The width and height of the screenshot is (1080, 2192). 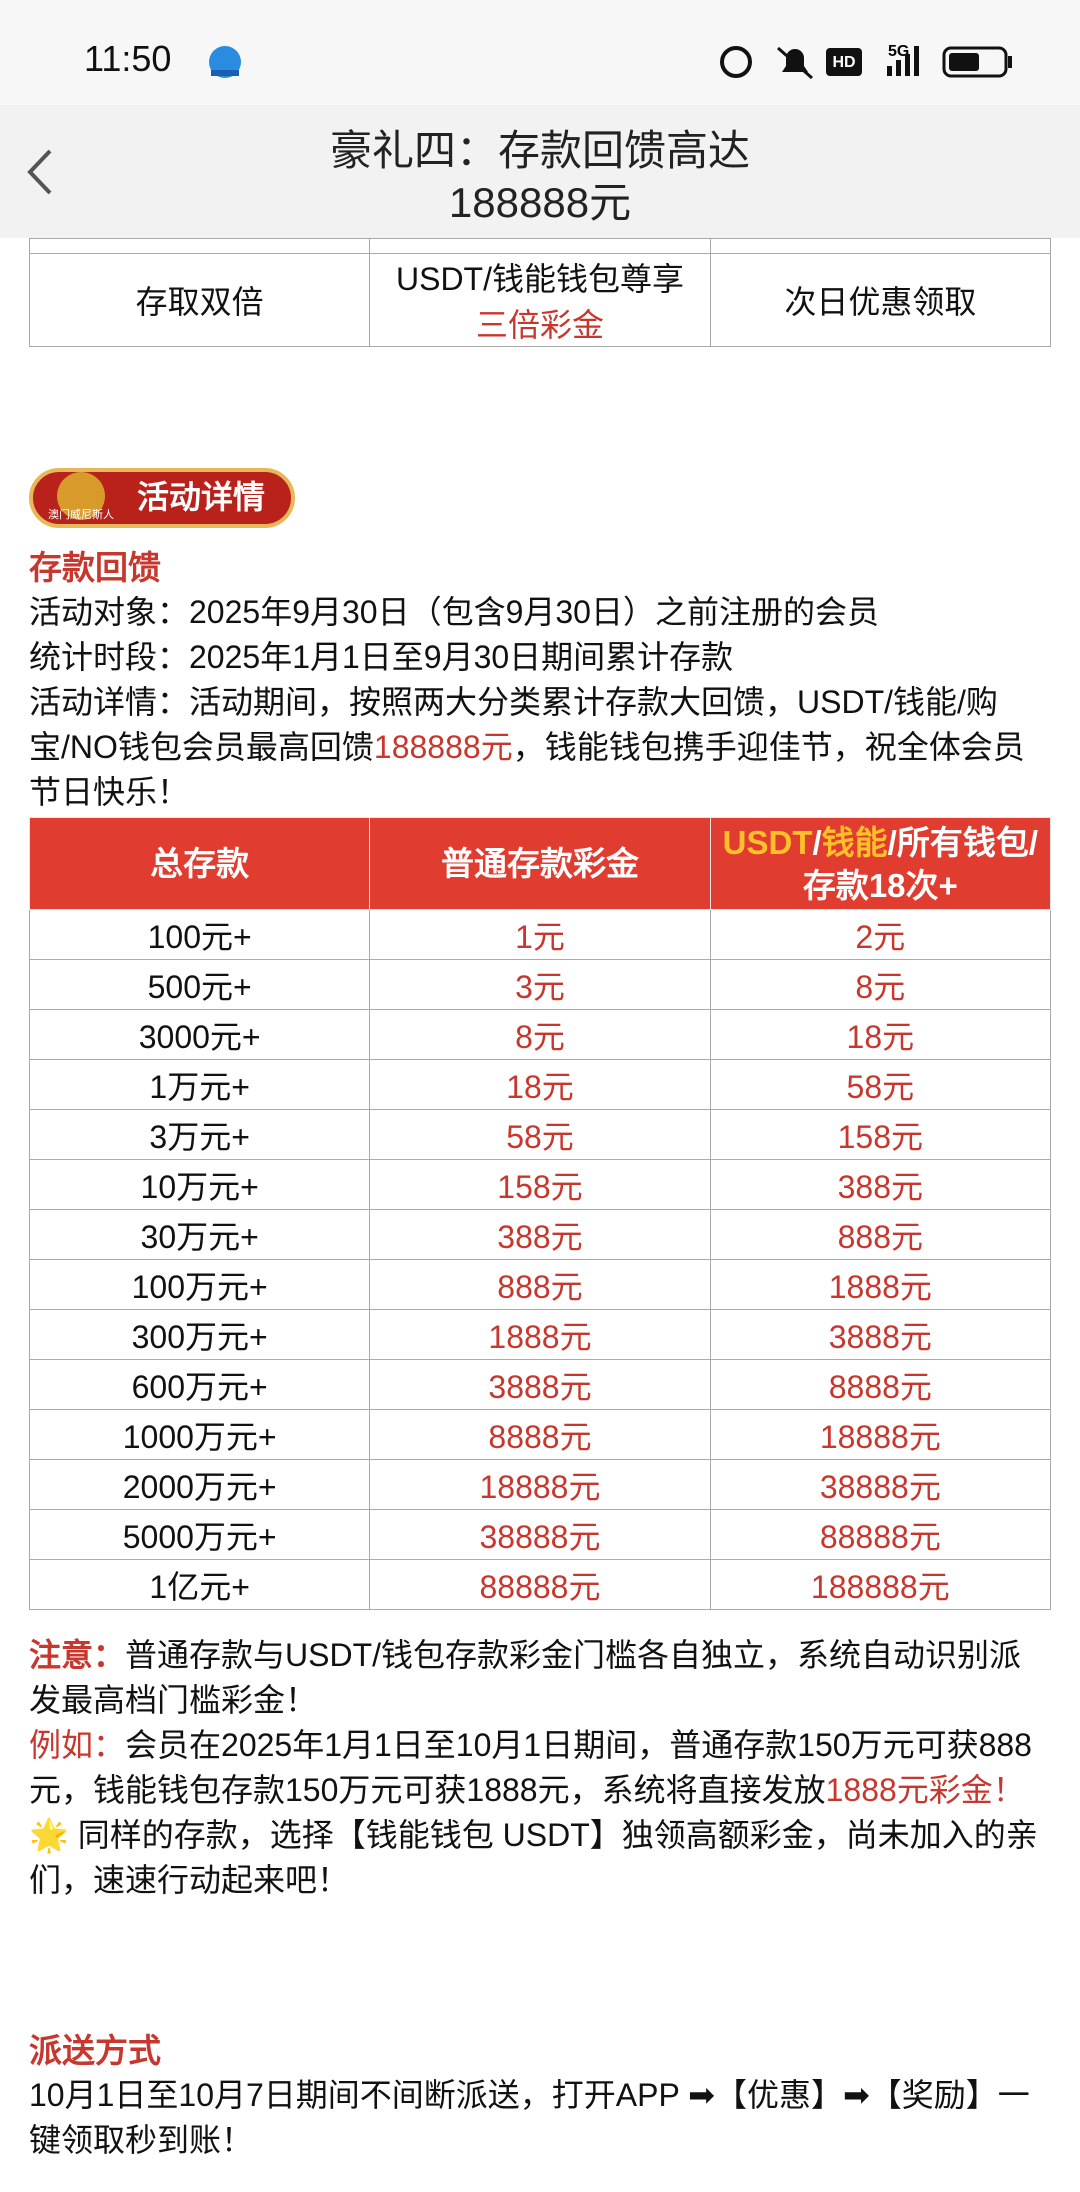 I want to click on highlight: 188888元, so click(x=443, y=747).